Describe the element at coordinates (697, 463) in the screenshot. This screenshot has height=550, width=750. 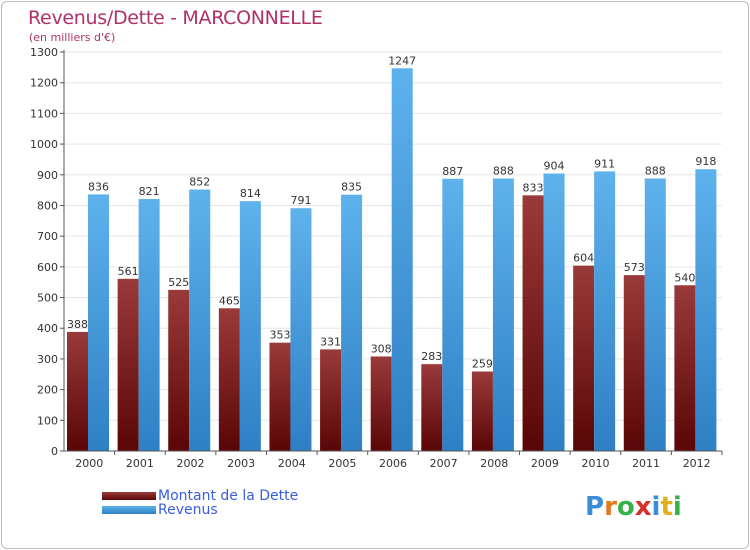
I see `x-tick-label: 2012` at that location.